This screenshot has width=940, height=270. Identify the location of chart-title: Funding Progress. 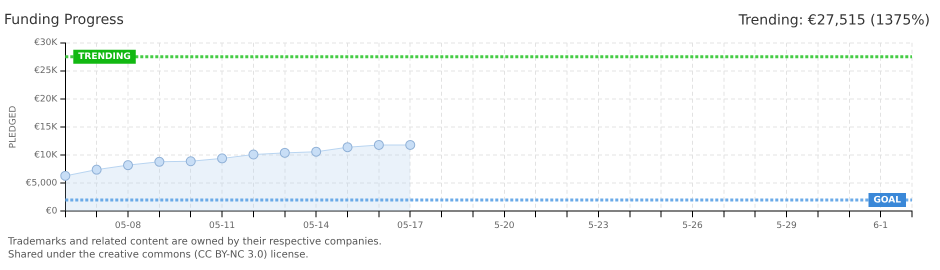
(64, 20).